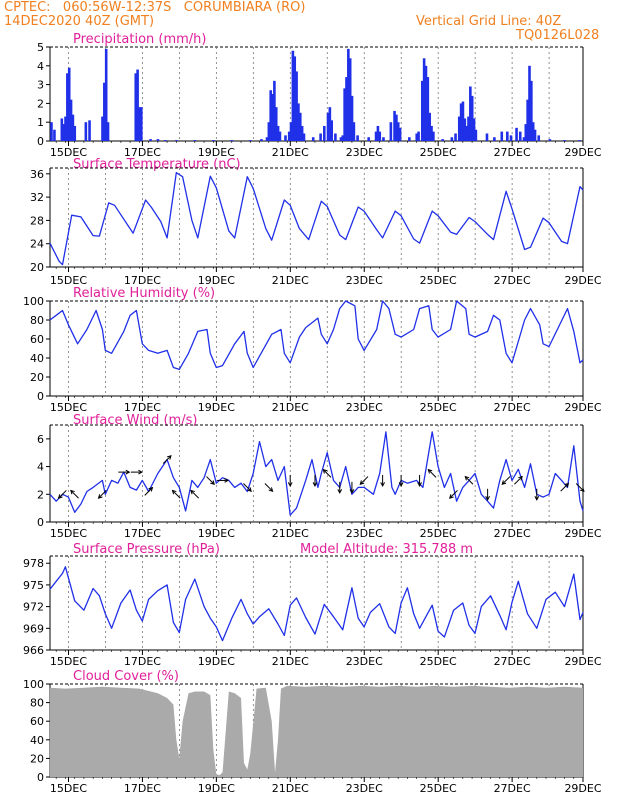 The width and height of the screenshot is (618, 800). I want to click on wind-y-tick-label: 0, so click(40, 522).